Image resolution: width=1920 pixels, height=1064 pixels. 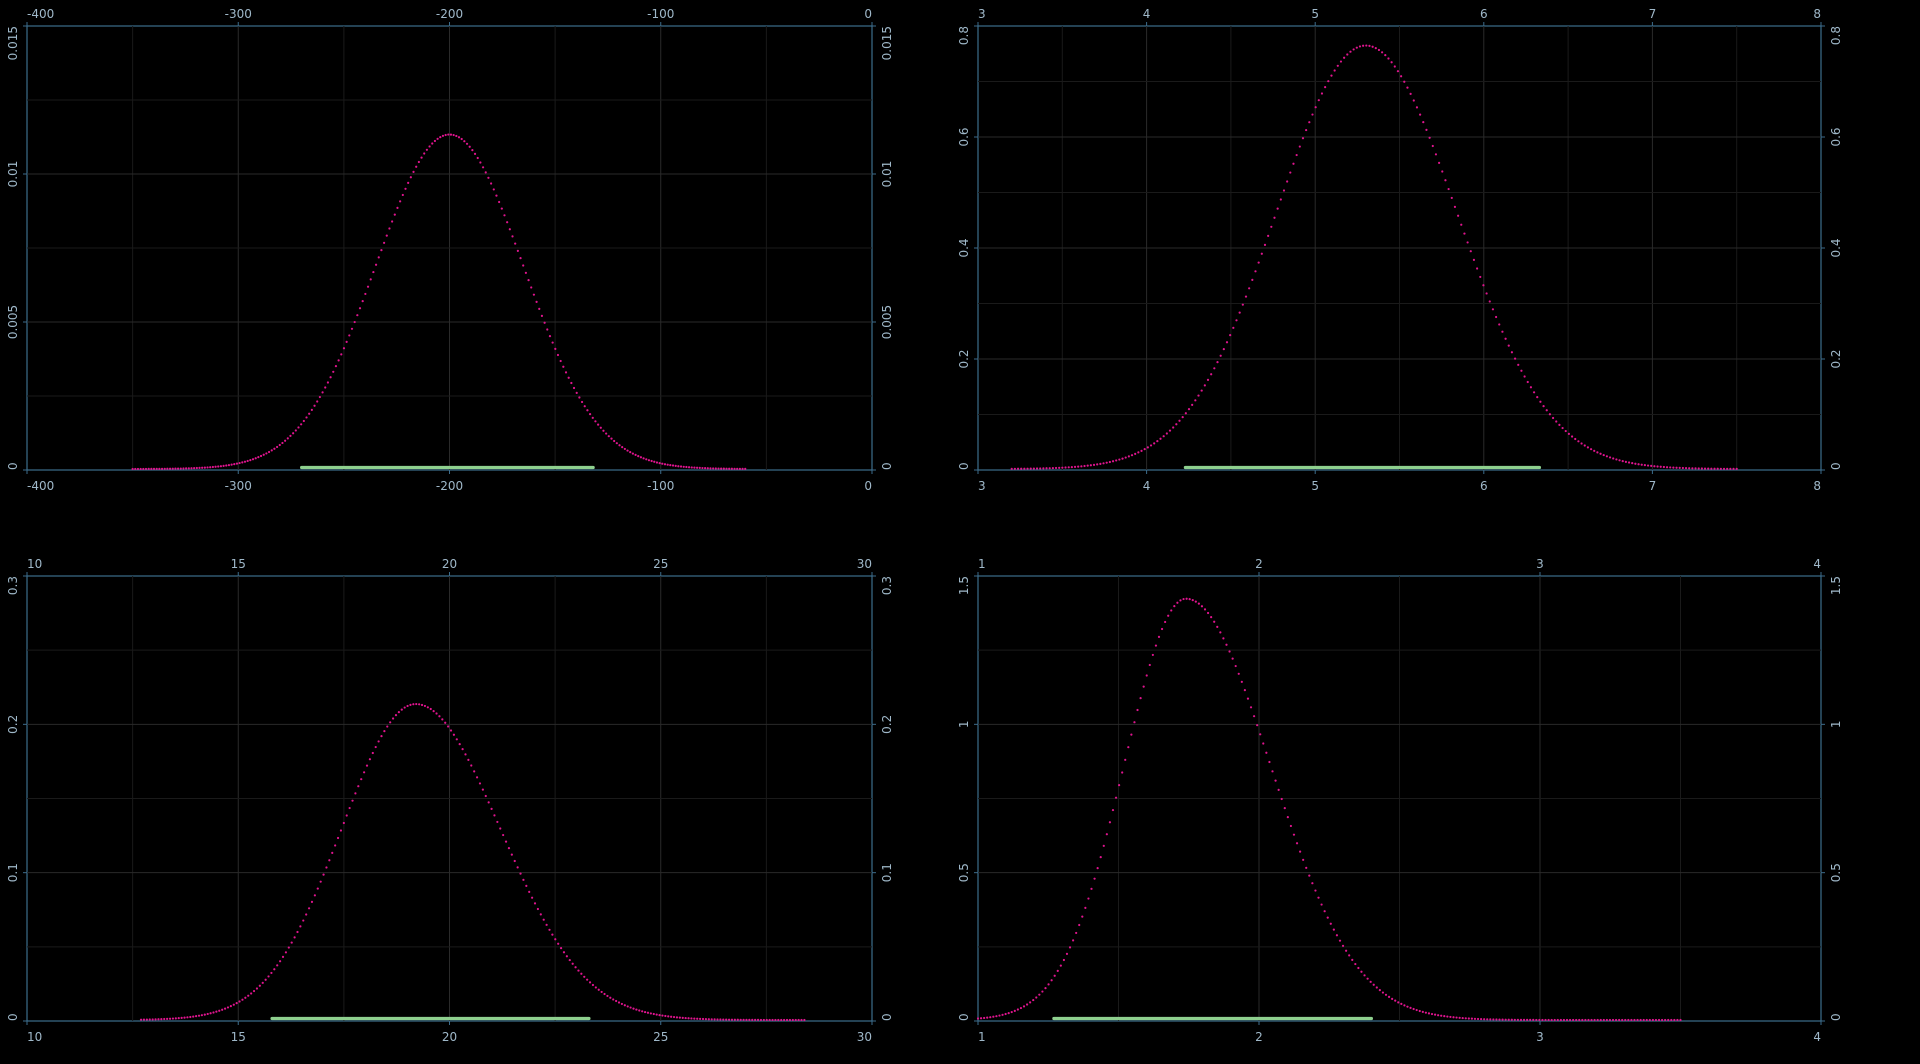 I want to click on y-tick-label-right: 0.5, so click(x=1836, y=872).